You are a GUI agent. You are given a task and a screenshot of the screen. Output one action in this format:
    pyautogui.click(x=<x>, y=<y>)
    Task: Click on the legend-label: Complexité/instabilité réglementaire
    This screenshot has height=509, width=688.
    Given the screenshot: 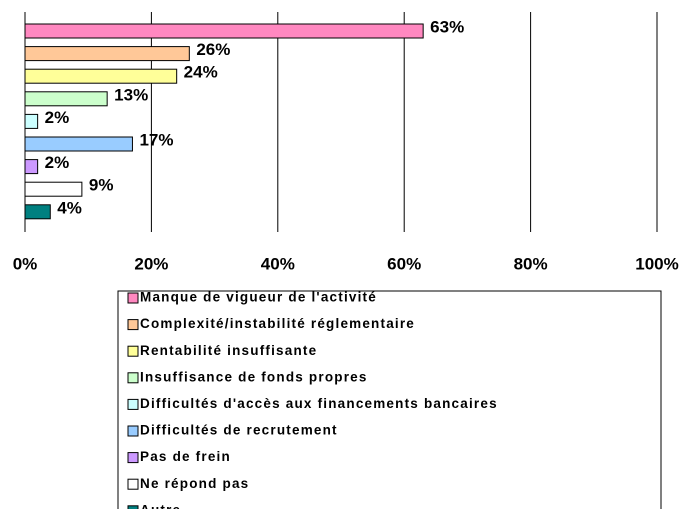 What is the action you would take?
    pyautogui.click(x=277, y=323)
    